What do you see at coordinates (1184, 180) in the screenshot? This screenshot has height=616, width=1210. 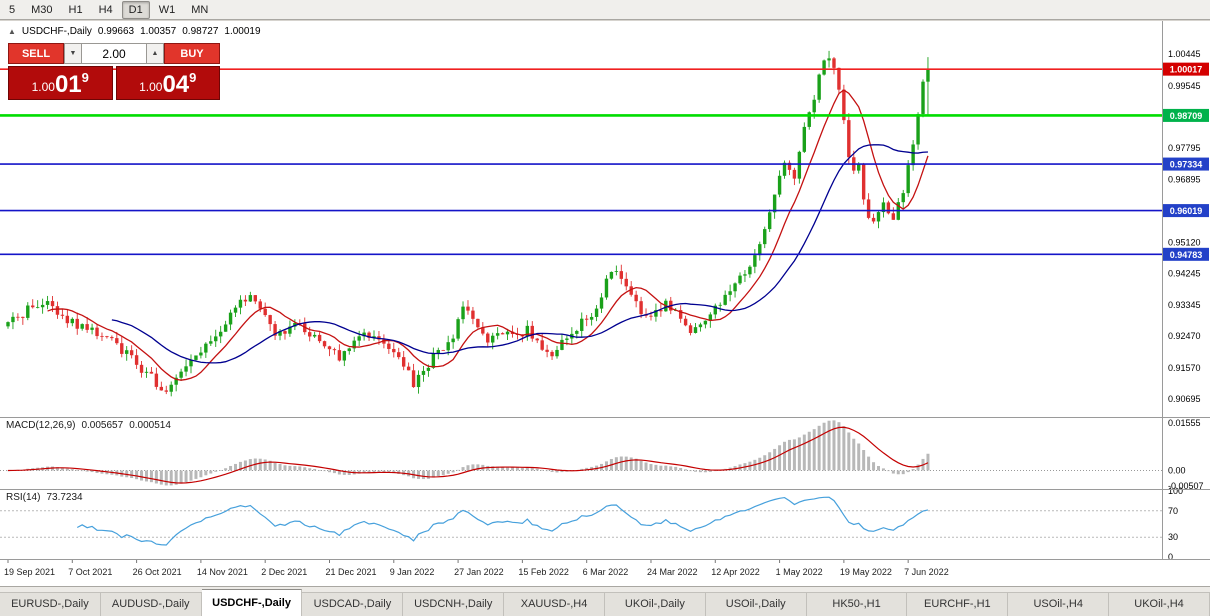 I see `svg-text: 0.96895` at bounding box center [1184, 180].